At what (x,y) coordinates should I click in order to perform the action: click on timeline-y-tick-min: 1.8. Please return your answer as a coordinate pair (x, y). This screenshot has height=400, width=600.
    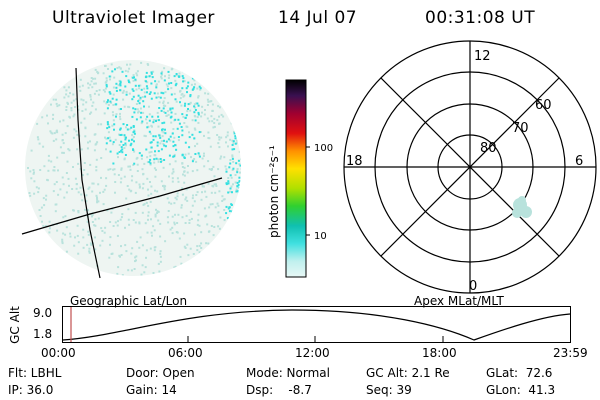
    Looking at the image, I should click on (43, 334).